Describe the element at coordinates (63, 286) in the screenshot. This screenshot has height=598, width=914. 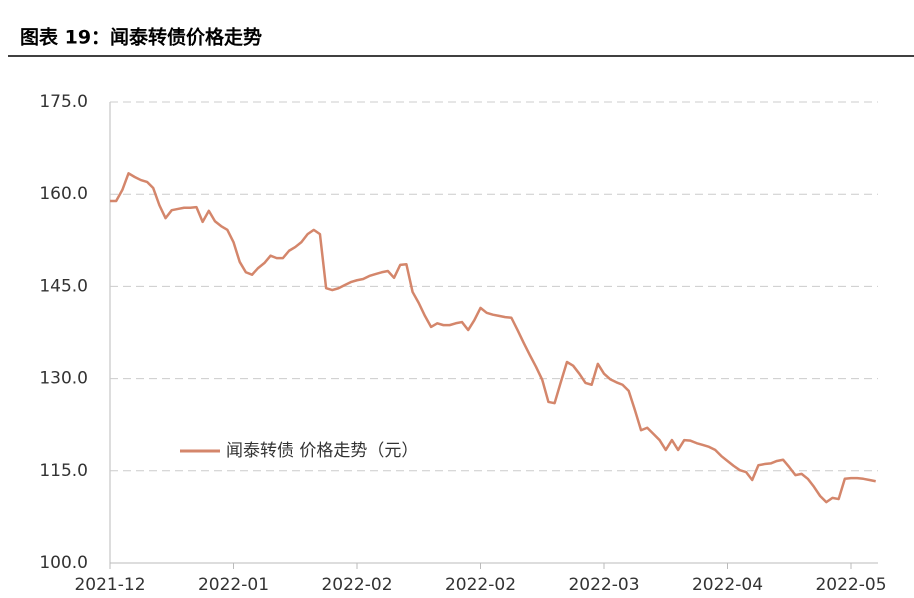
I see `y-tick-label: 145.0` at that location.